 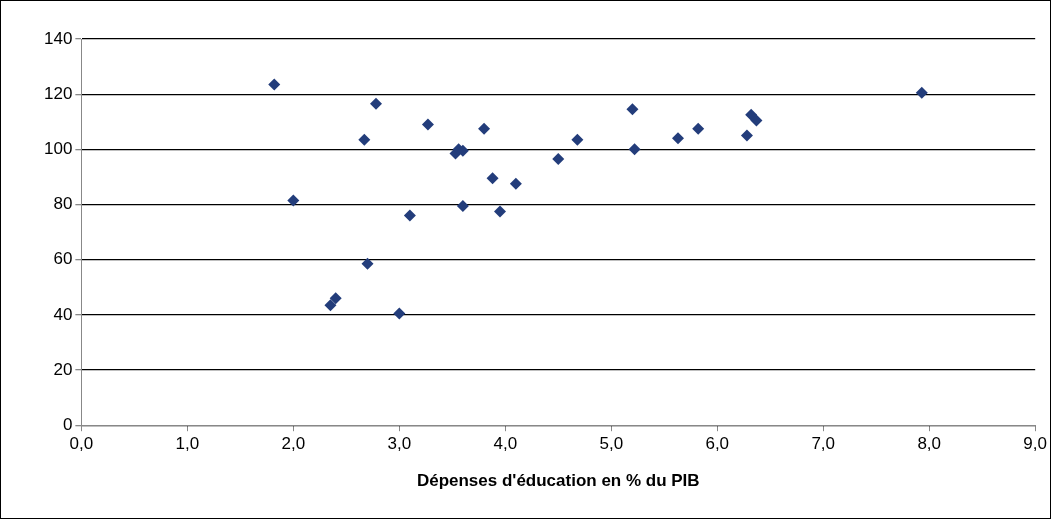 I want to click on x-tick-label: 3,0, so click(x=399, y=444).